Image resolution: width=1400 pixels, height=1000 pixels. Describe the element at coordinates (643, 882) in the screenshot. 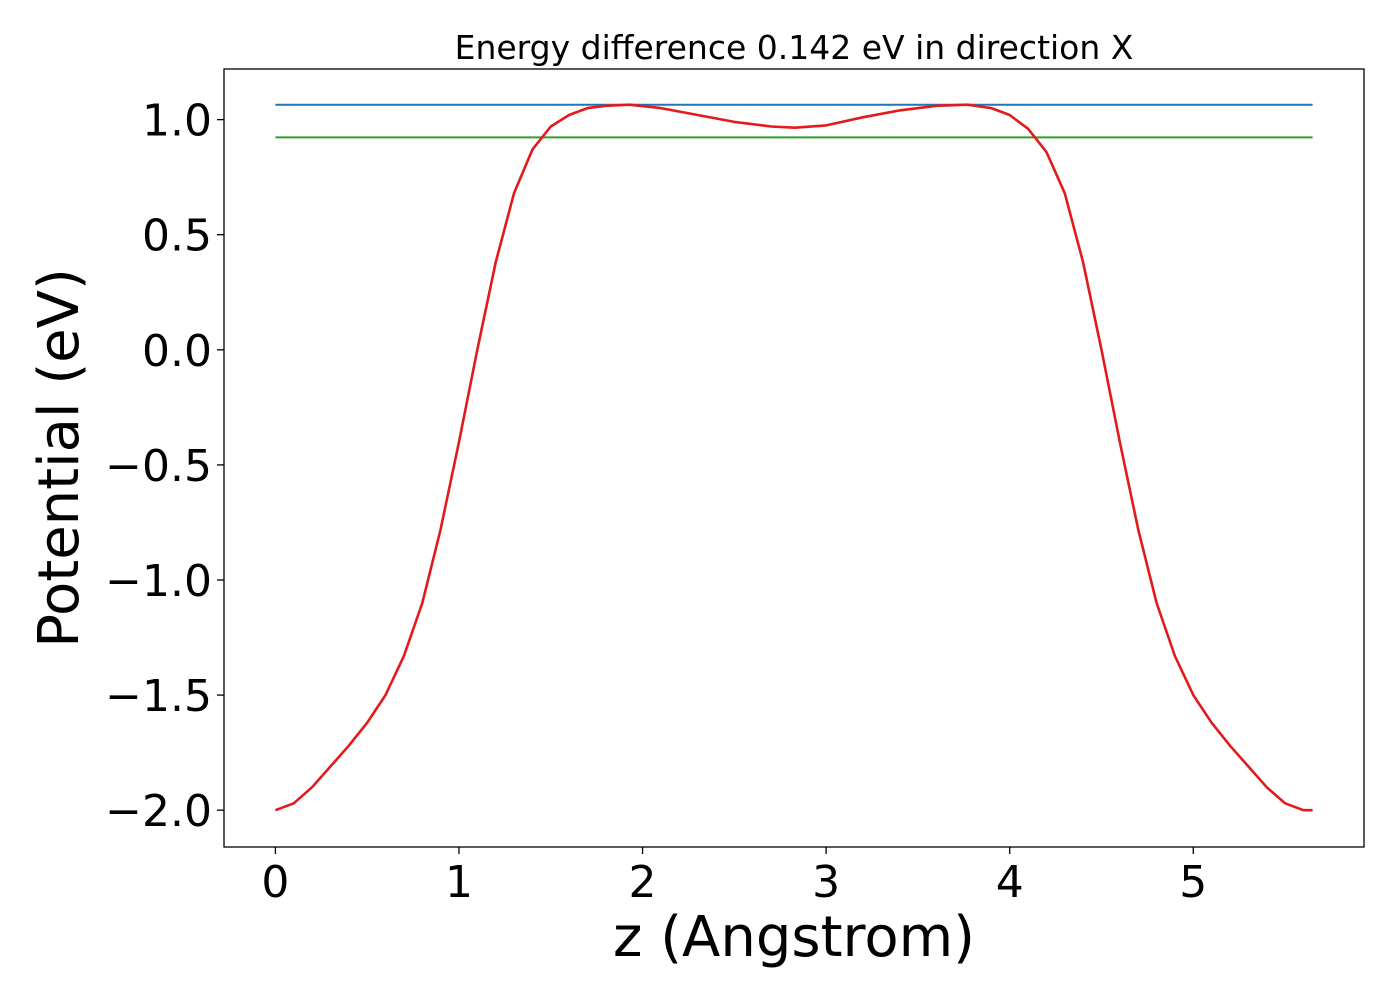

I see `x-tick-label: 2` at that location.